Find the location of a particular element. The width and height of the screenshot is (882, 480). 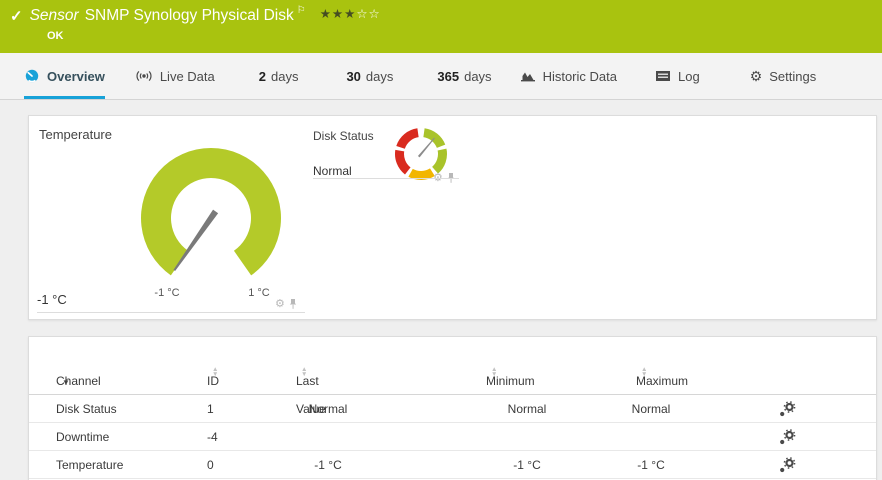

live-icon is located at coordinates (144, 76).